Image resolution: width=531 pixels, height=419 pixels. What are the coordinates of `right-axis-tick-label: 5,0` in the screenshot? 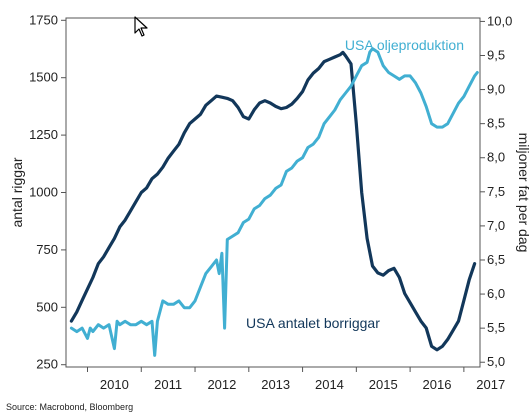 It's located at (496, 361).